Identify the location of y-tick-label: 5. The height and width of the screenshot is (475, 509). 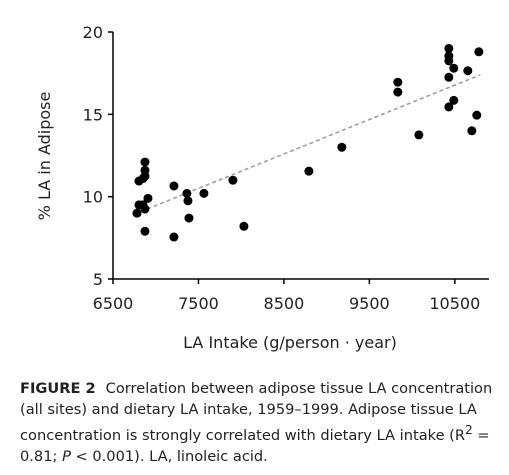
(98, 279).